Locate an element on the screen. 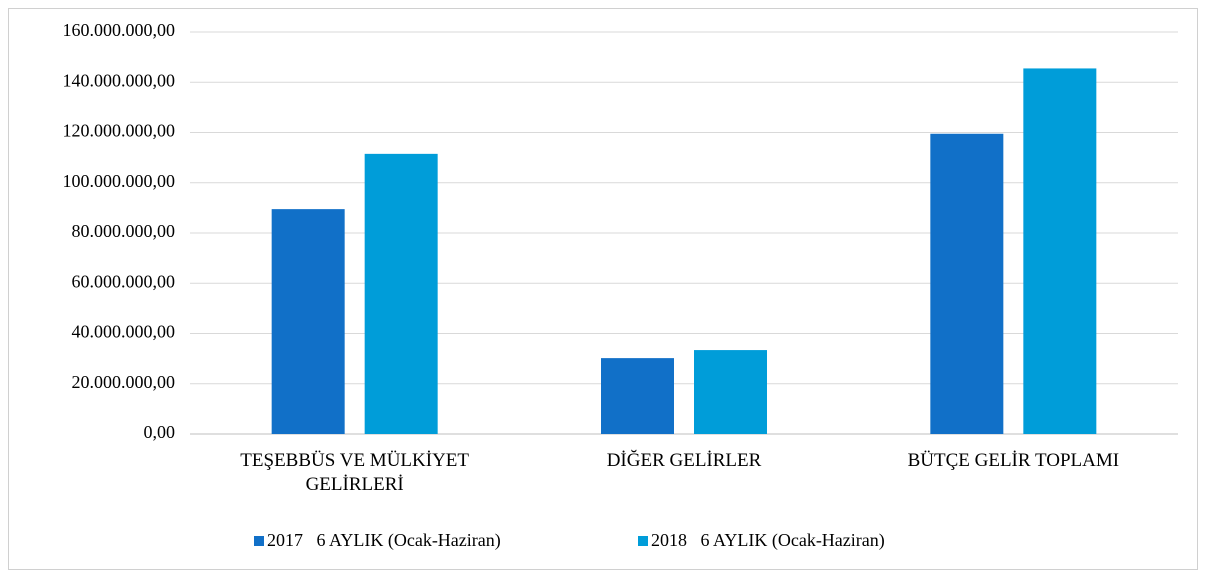  y-tick-label: 160.000.000,00 is located at coordinates (119, 30).